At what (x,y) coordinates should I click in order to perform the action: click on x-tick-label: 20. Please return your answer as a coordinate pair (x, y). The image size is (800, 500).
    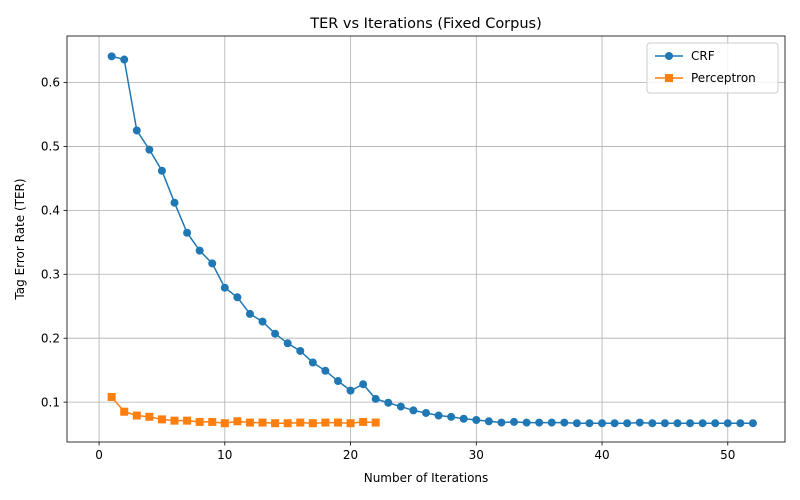
    Looking at the image, I should click on (350, 455).